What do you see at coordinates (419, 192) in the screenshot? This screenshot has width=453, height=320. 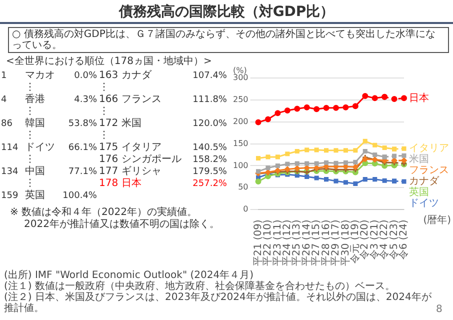 I see `text: 英国` at bounding box center [419, 192].